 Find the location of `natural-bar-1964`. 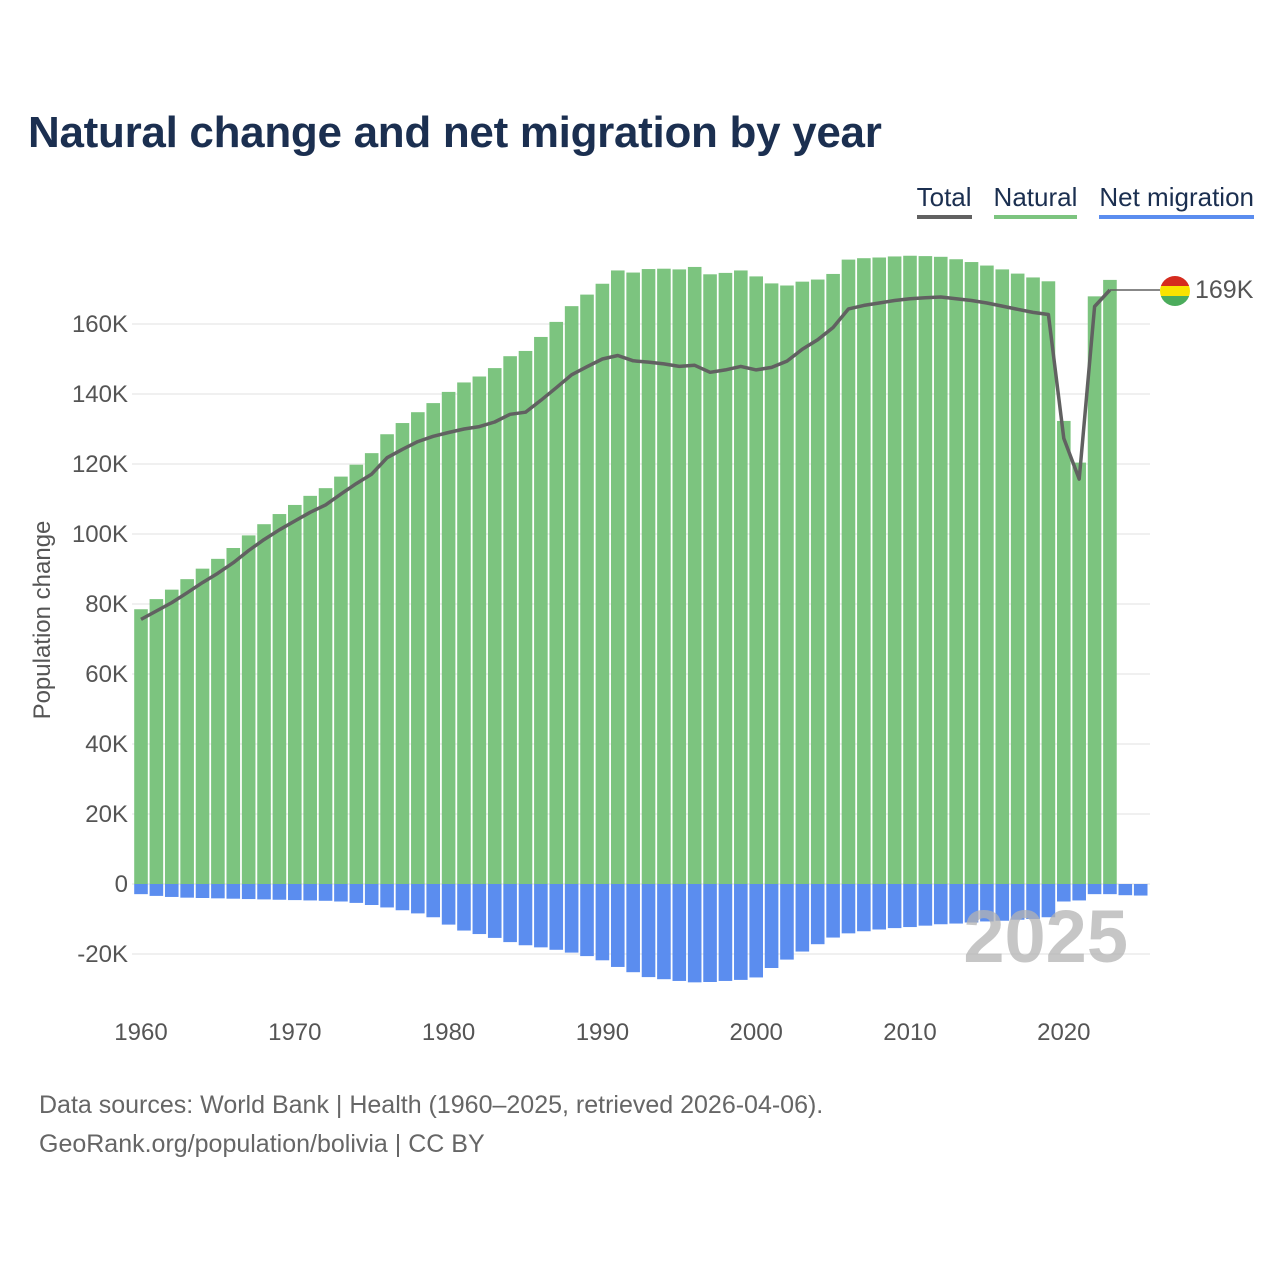

natural-bar-1964 is located at coordinates (202, 726).